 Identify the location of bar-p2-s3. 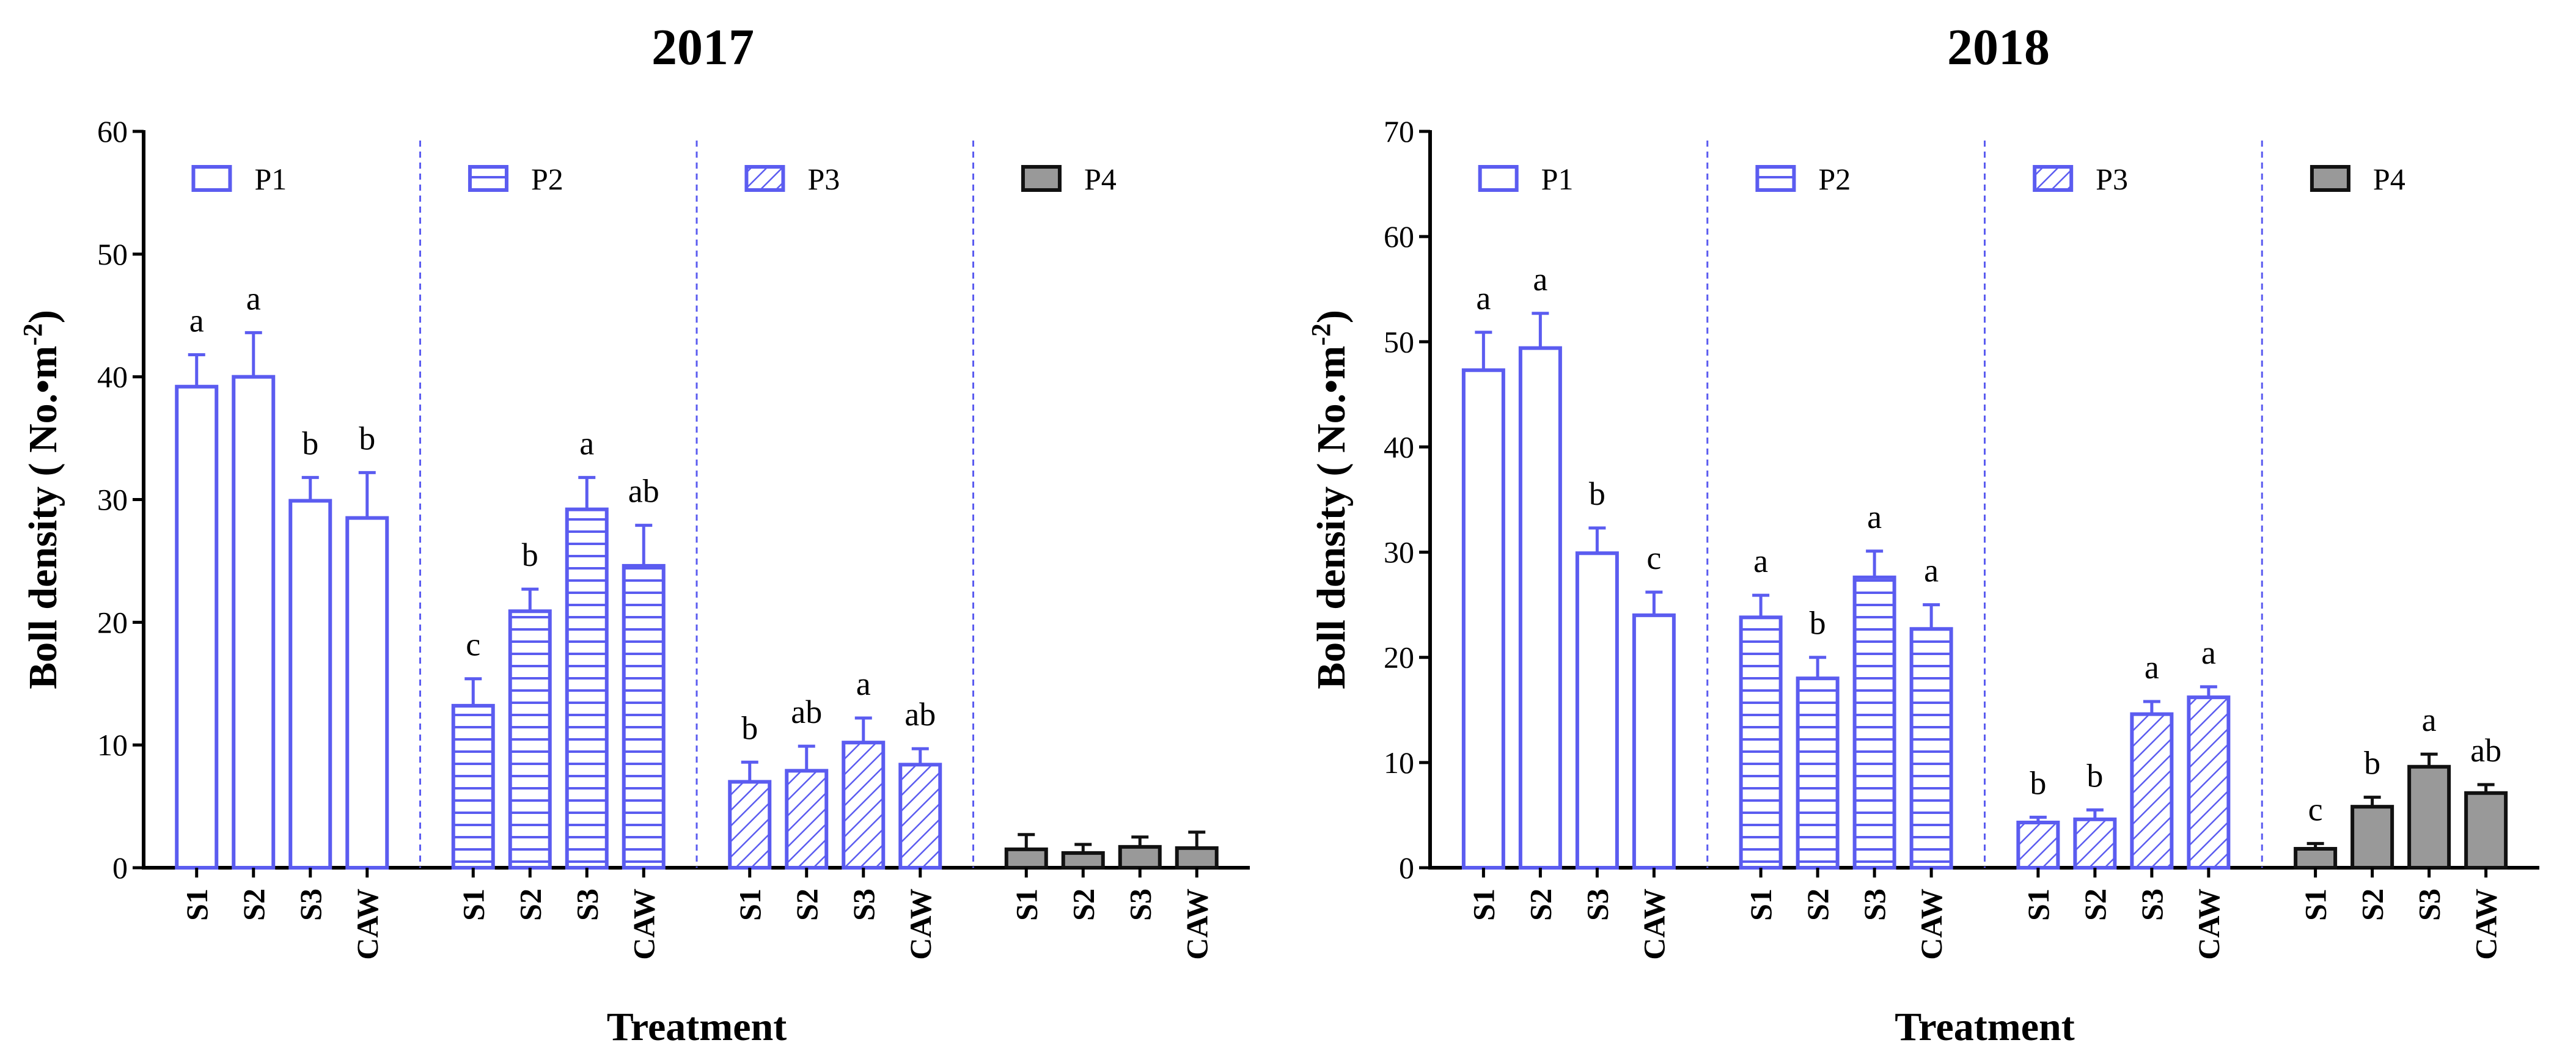
(587, 688).